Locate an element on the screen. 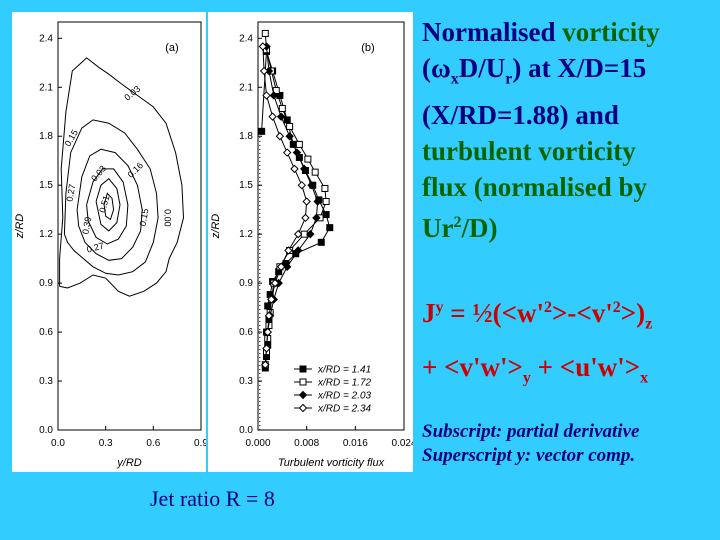 The width and height of the screenshot is (720, 540). flux-y-tick-label: 0.9 is located at coordinates (246, 283).